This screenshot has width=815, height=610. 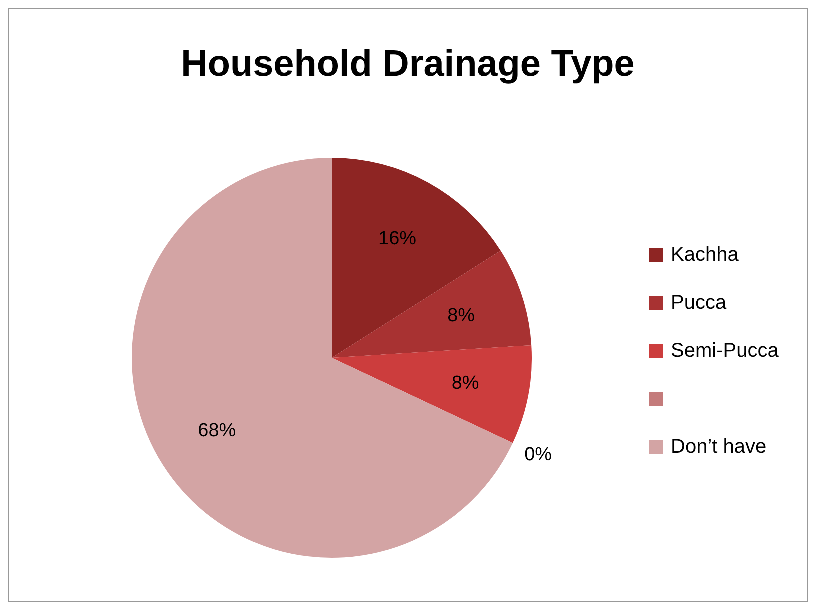 What do you see at coordinates (397, 239) in the screenshot?
I see `data-label: 16%` at bounding box center [397, 239].